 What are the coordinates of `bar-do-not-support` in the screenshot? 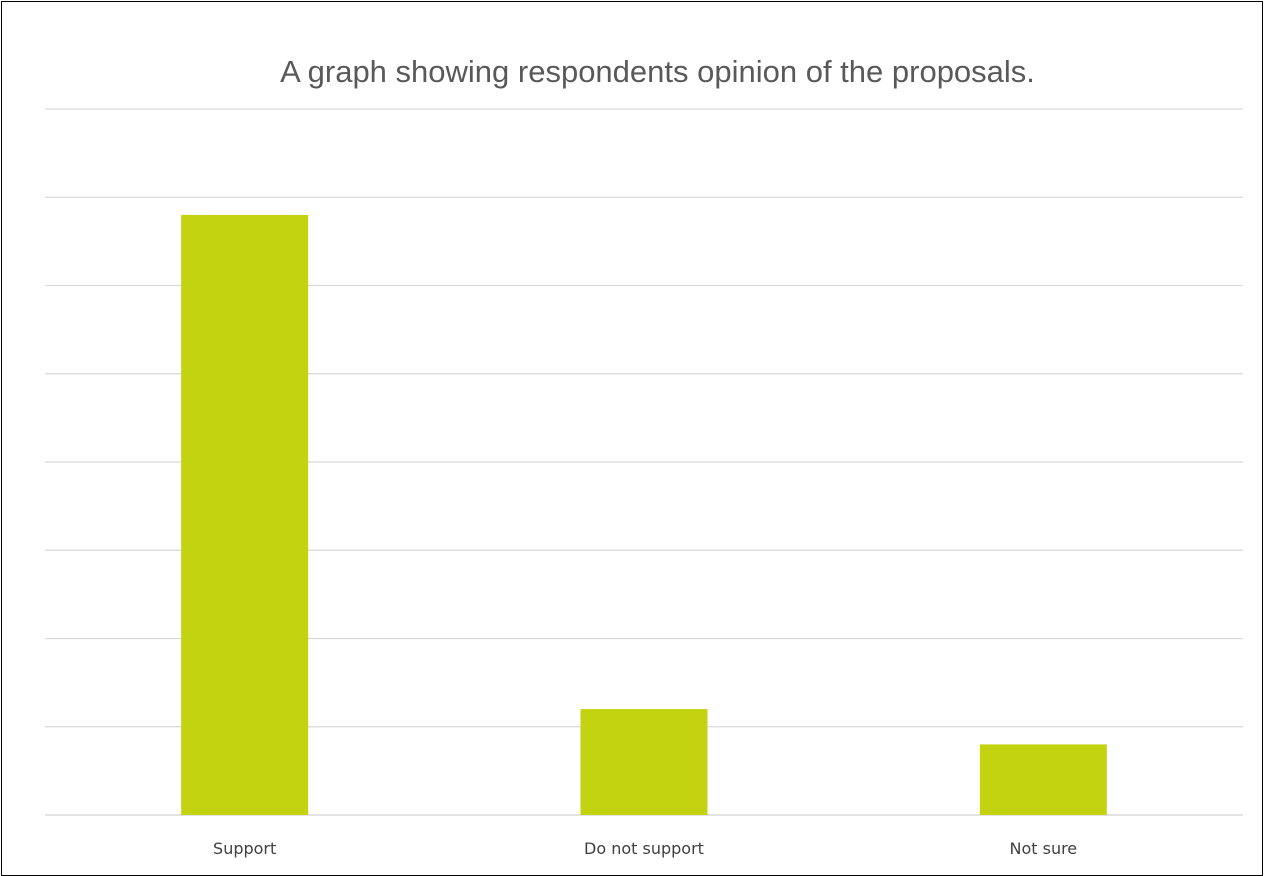 It's located at (644, 762).